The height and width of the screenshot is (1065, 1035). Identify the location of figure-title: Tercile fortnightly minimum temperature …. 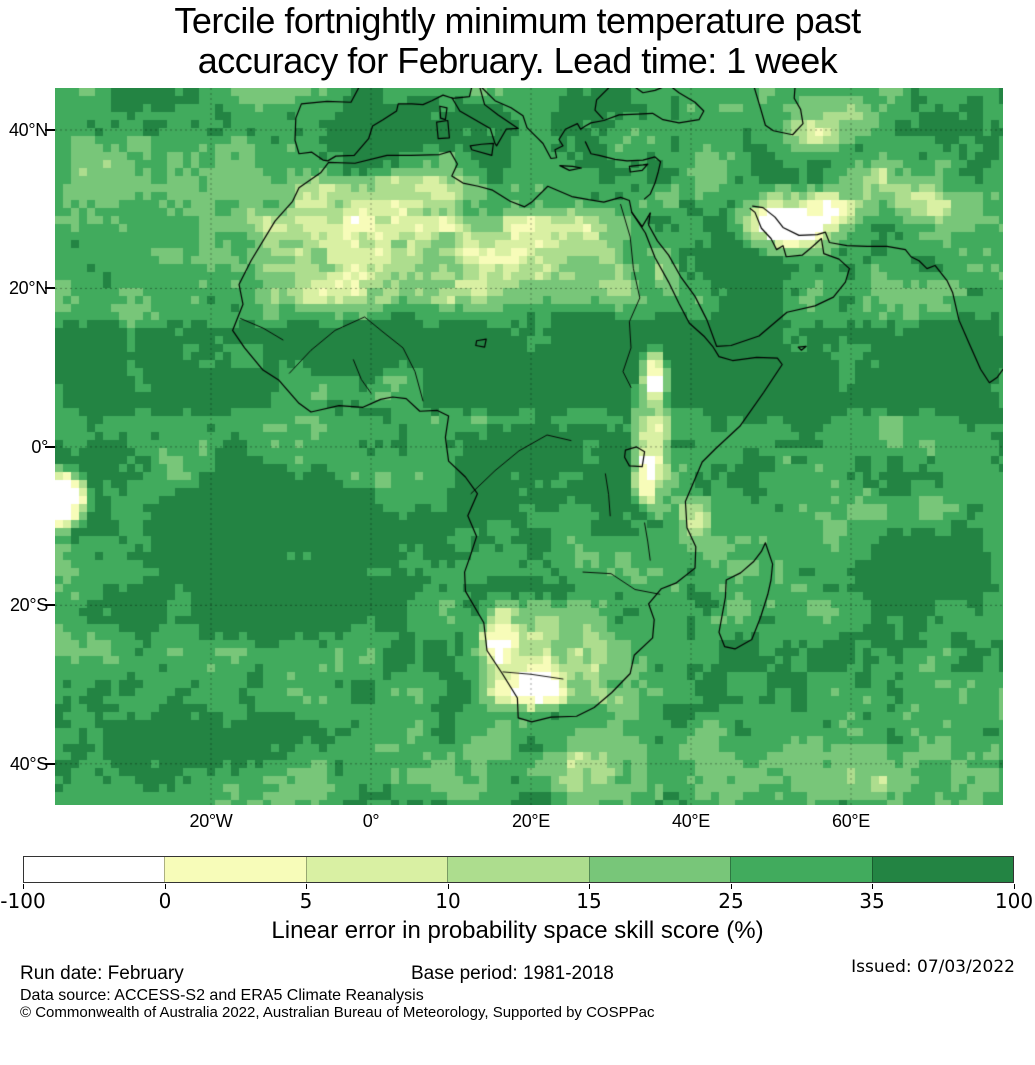
(517, 41).